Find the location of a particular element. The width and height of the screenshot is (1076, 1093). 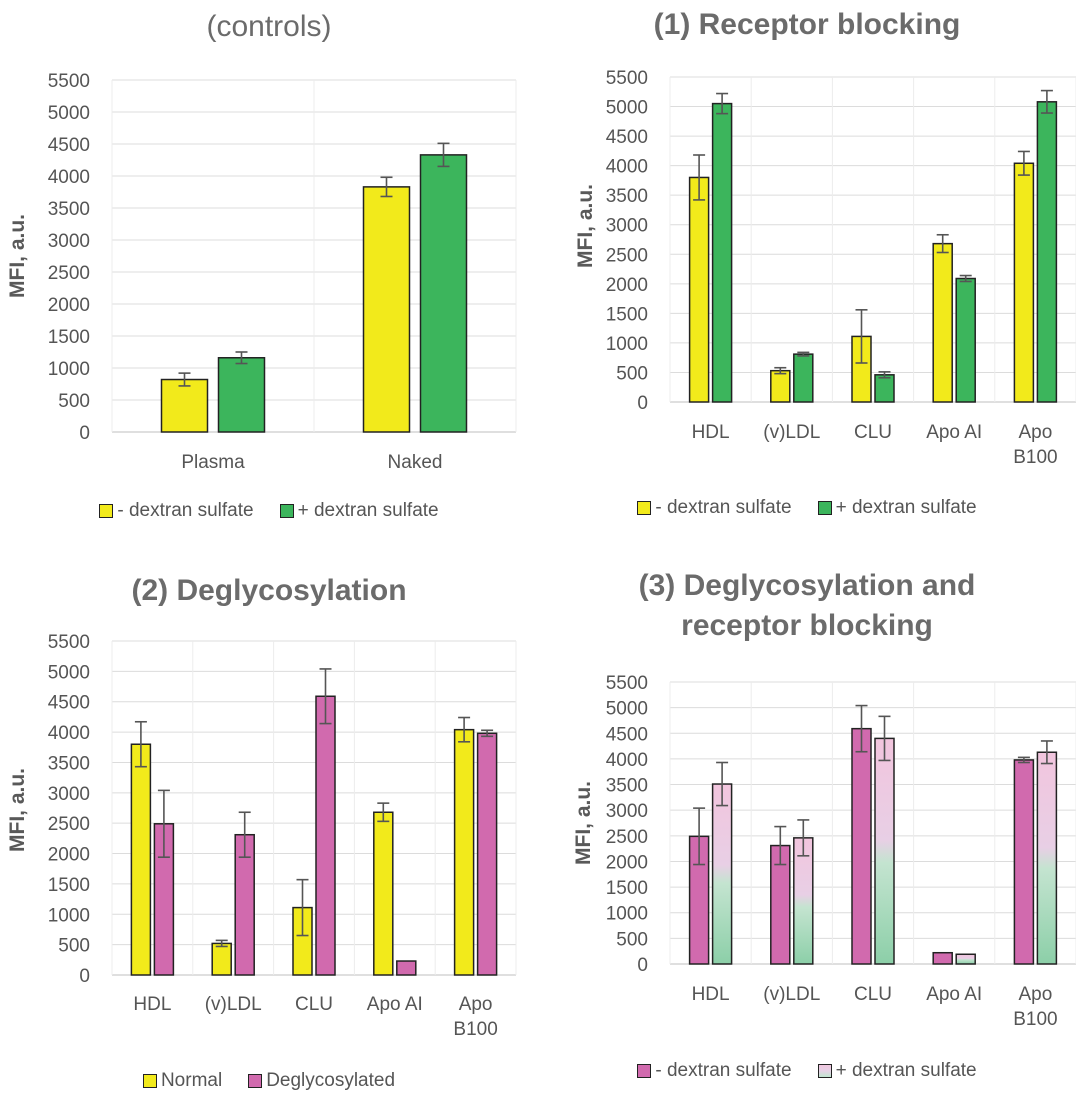

x-tick-label: Plasma is located at coordinates (213, 462).